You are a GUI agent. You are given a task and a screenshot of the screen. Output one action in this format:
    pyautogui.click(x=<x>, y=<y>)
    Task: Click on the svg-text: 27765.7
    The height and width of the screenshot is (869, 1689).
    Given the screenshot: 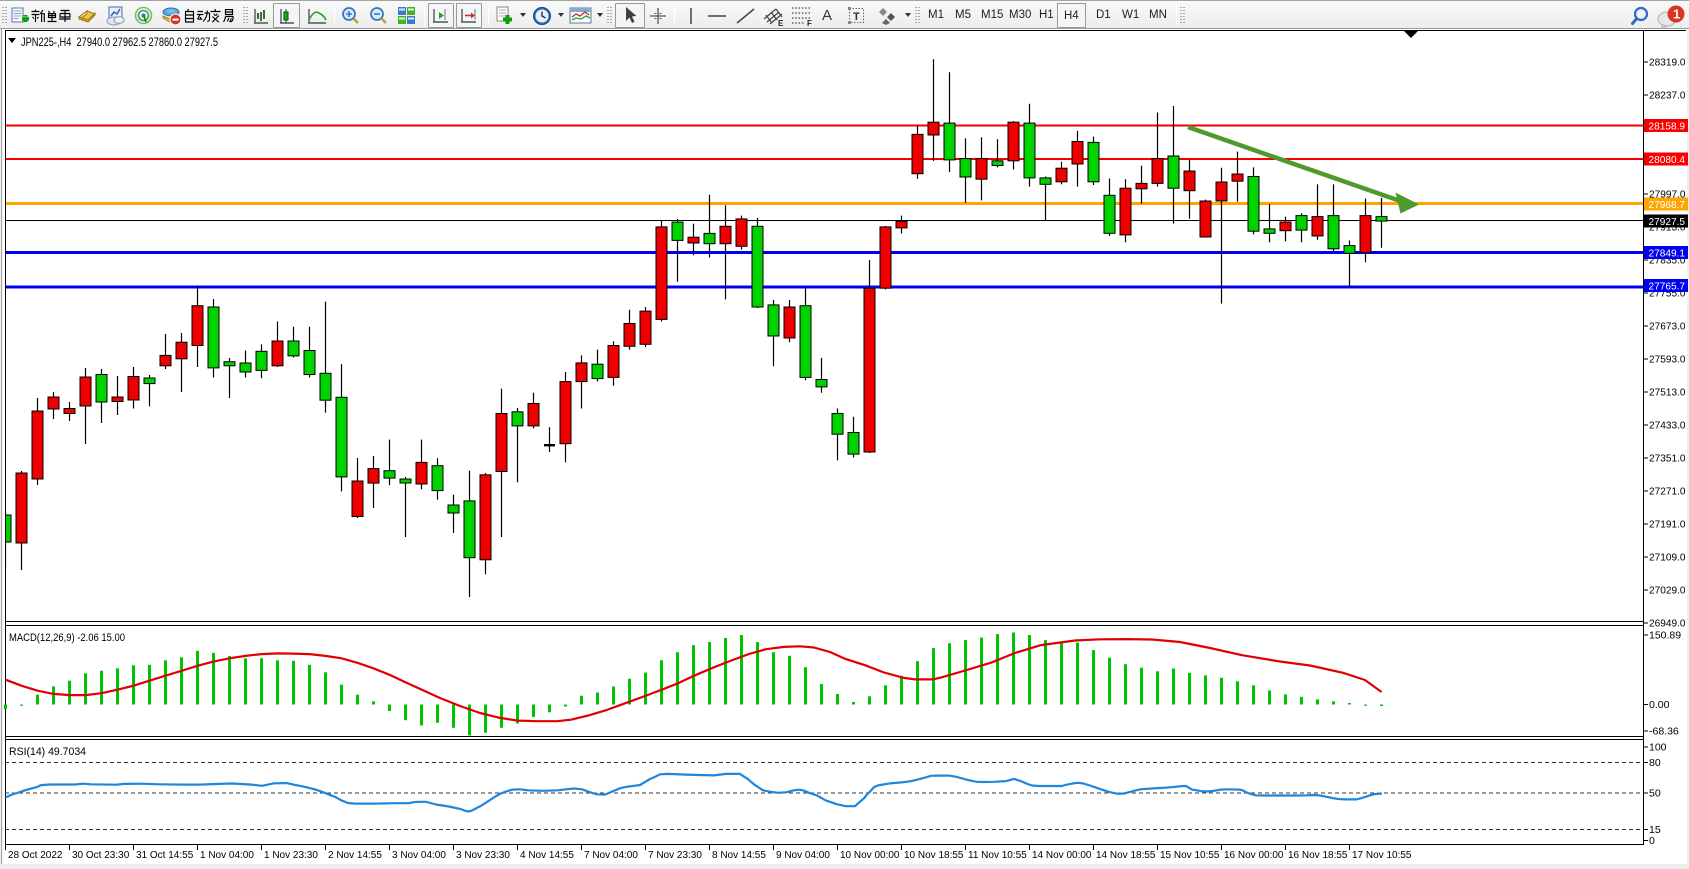 What is the action you would take?
    pyautogui.click(x=1667, y=287)
    